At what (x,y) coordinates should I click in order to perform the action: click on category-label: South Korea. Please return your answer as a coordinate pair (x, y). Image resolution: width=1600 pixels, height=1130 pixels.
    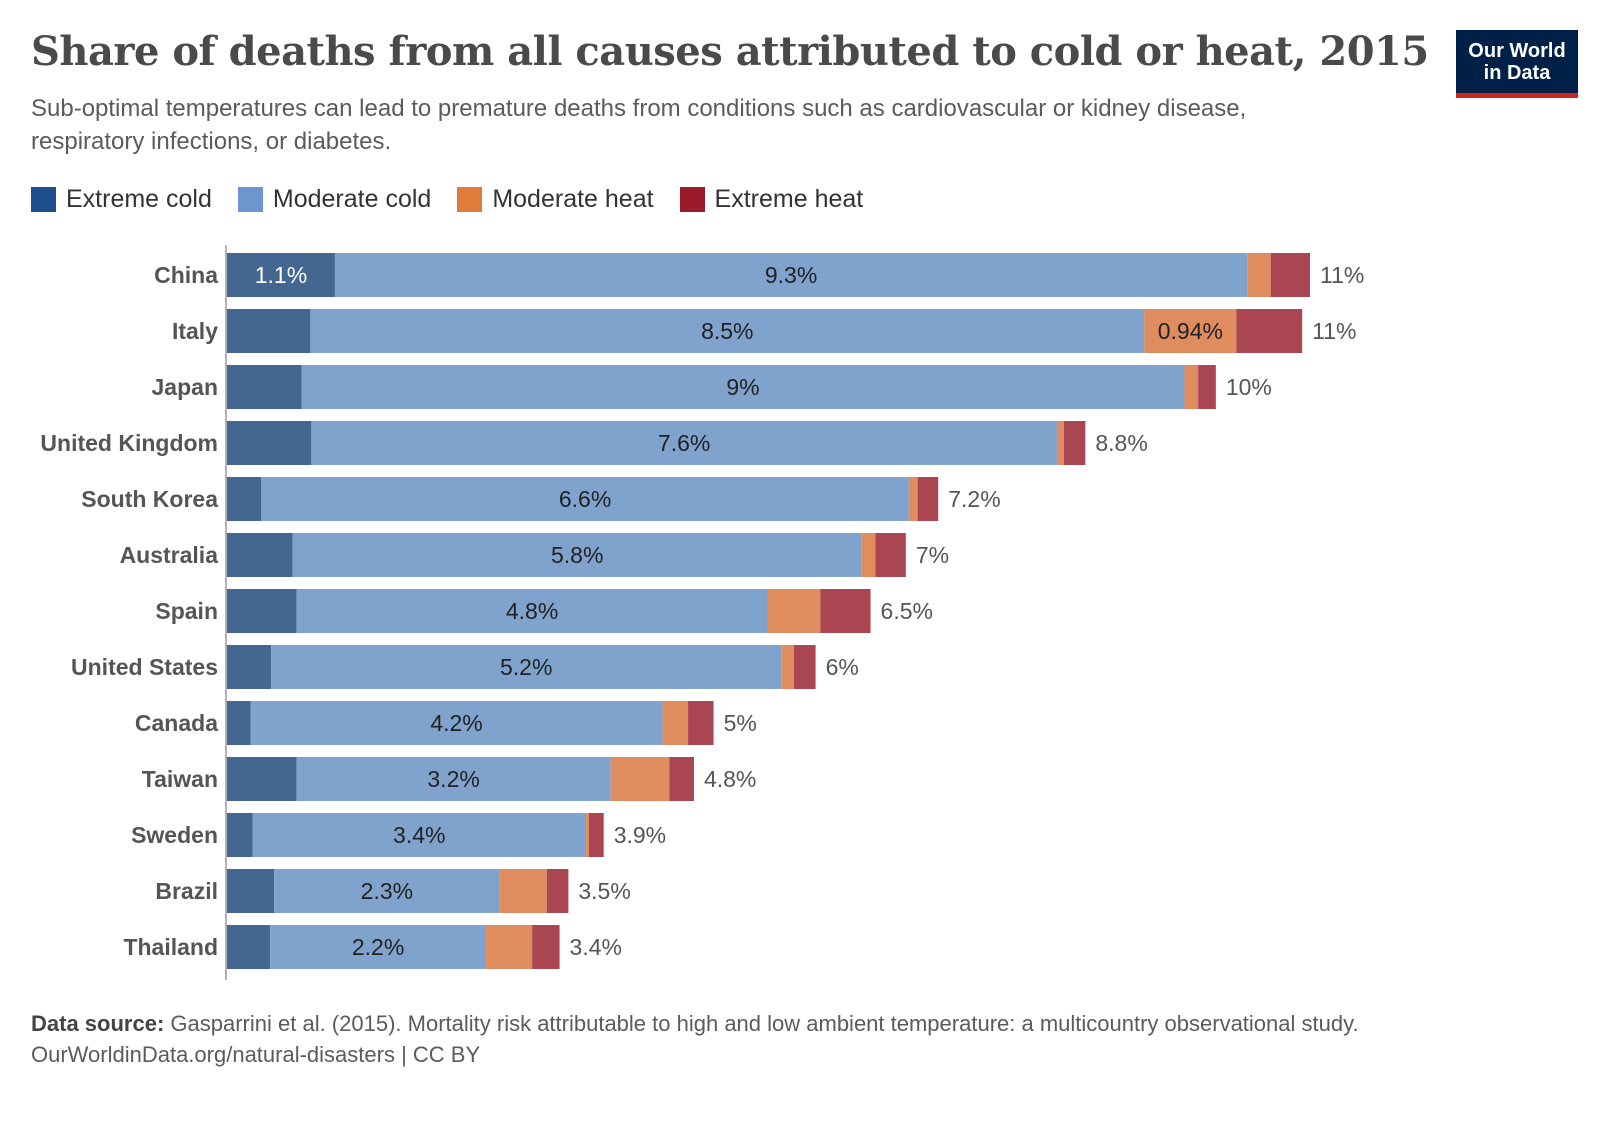
    Looking at the image, I should click on (149, 499).